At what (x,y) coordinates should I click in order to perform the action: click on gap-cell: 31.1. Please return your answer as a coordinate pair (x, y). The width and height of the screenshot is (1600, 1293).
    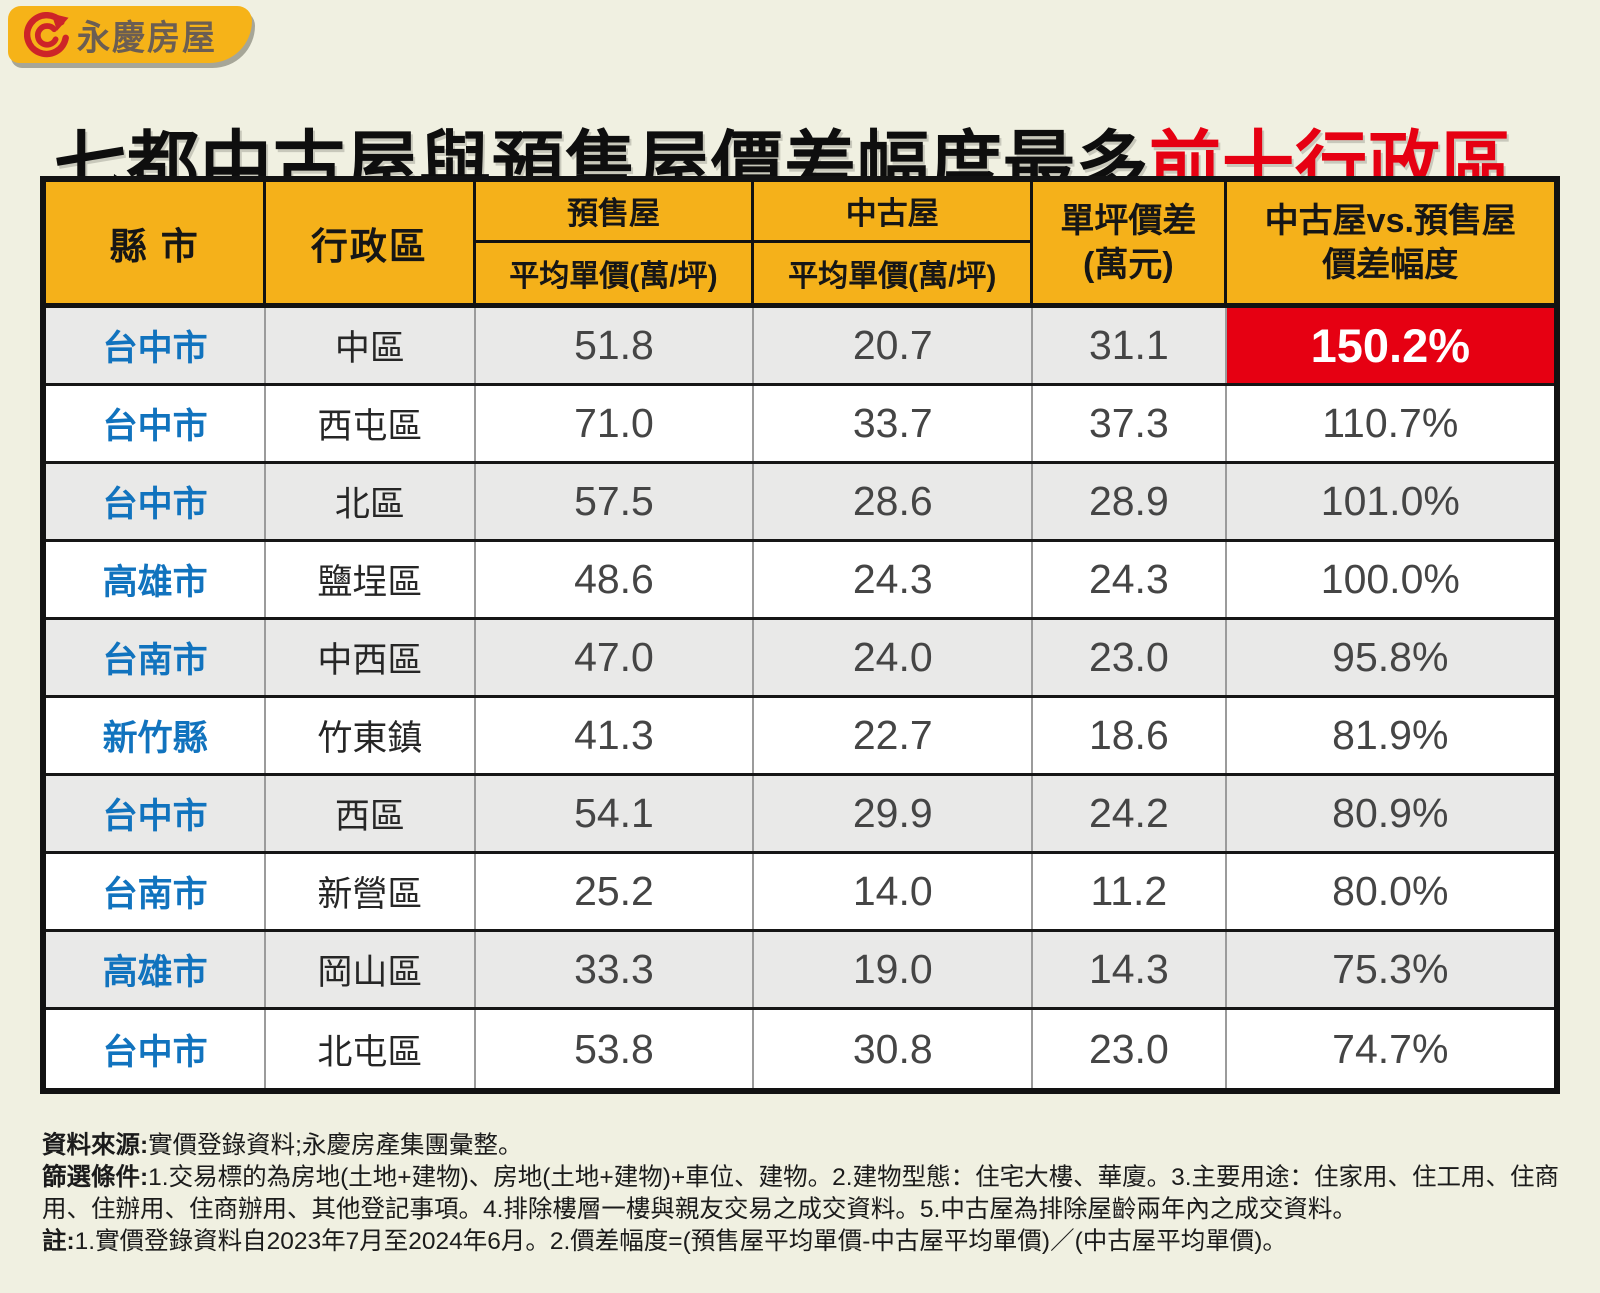
    Looking at the image, I should click on (1130, 345).